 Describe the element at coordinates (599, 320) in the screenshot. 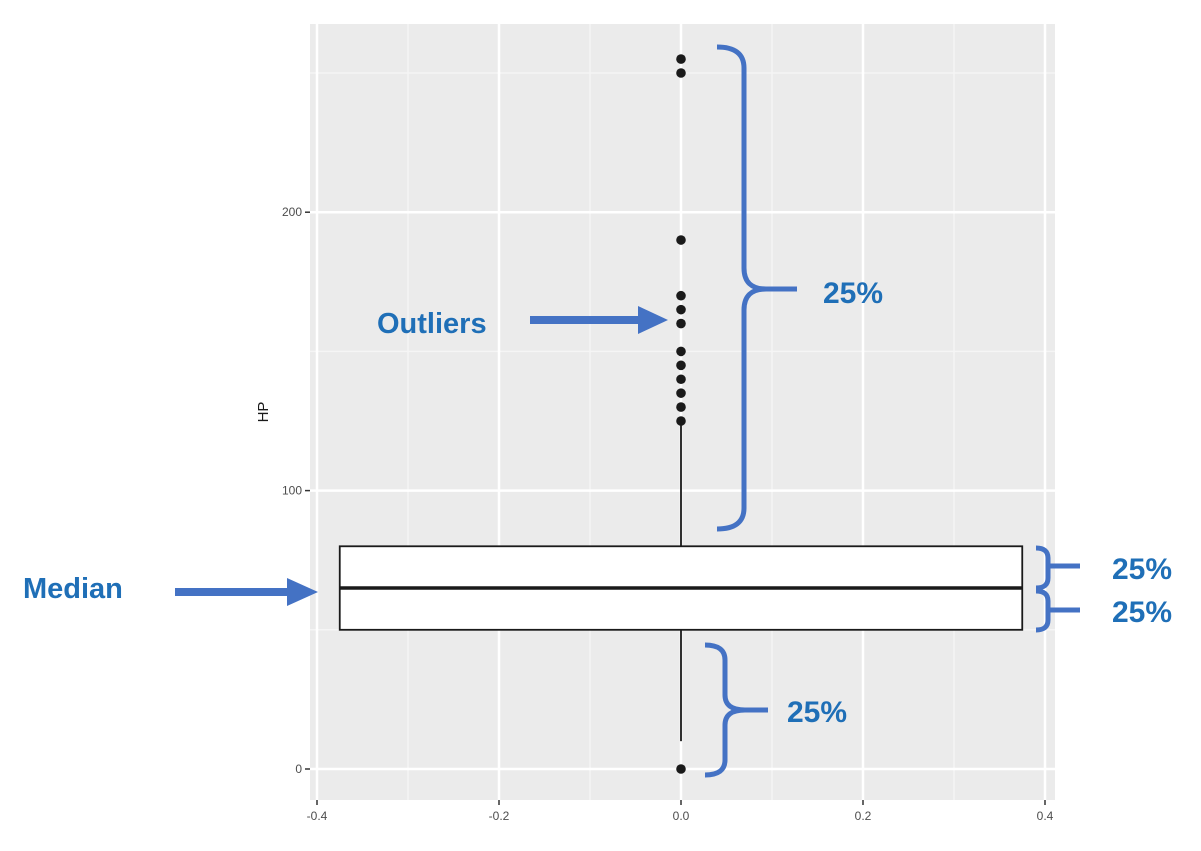

I see `outliers-arrow` at that location.